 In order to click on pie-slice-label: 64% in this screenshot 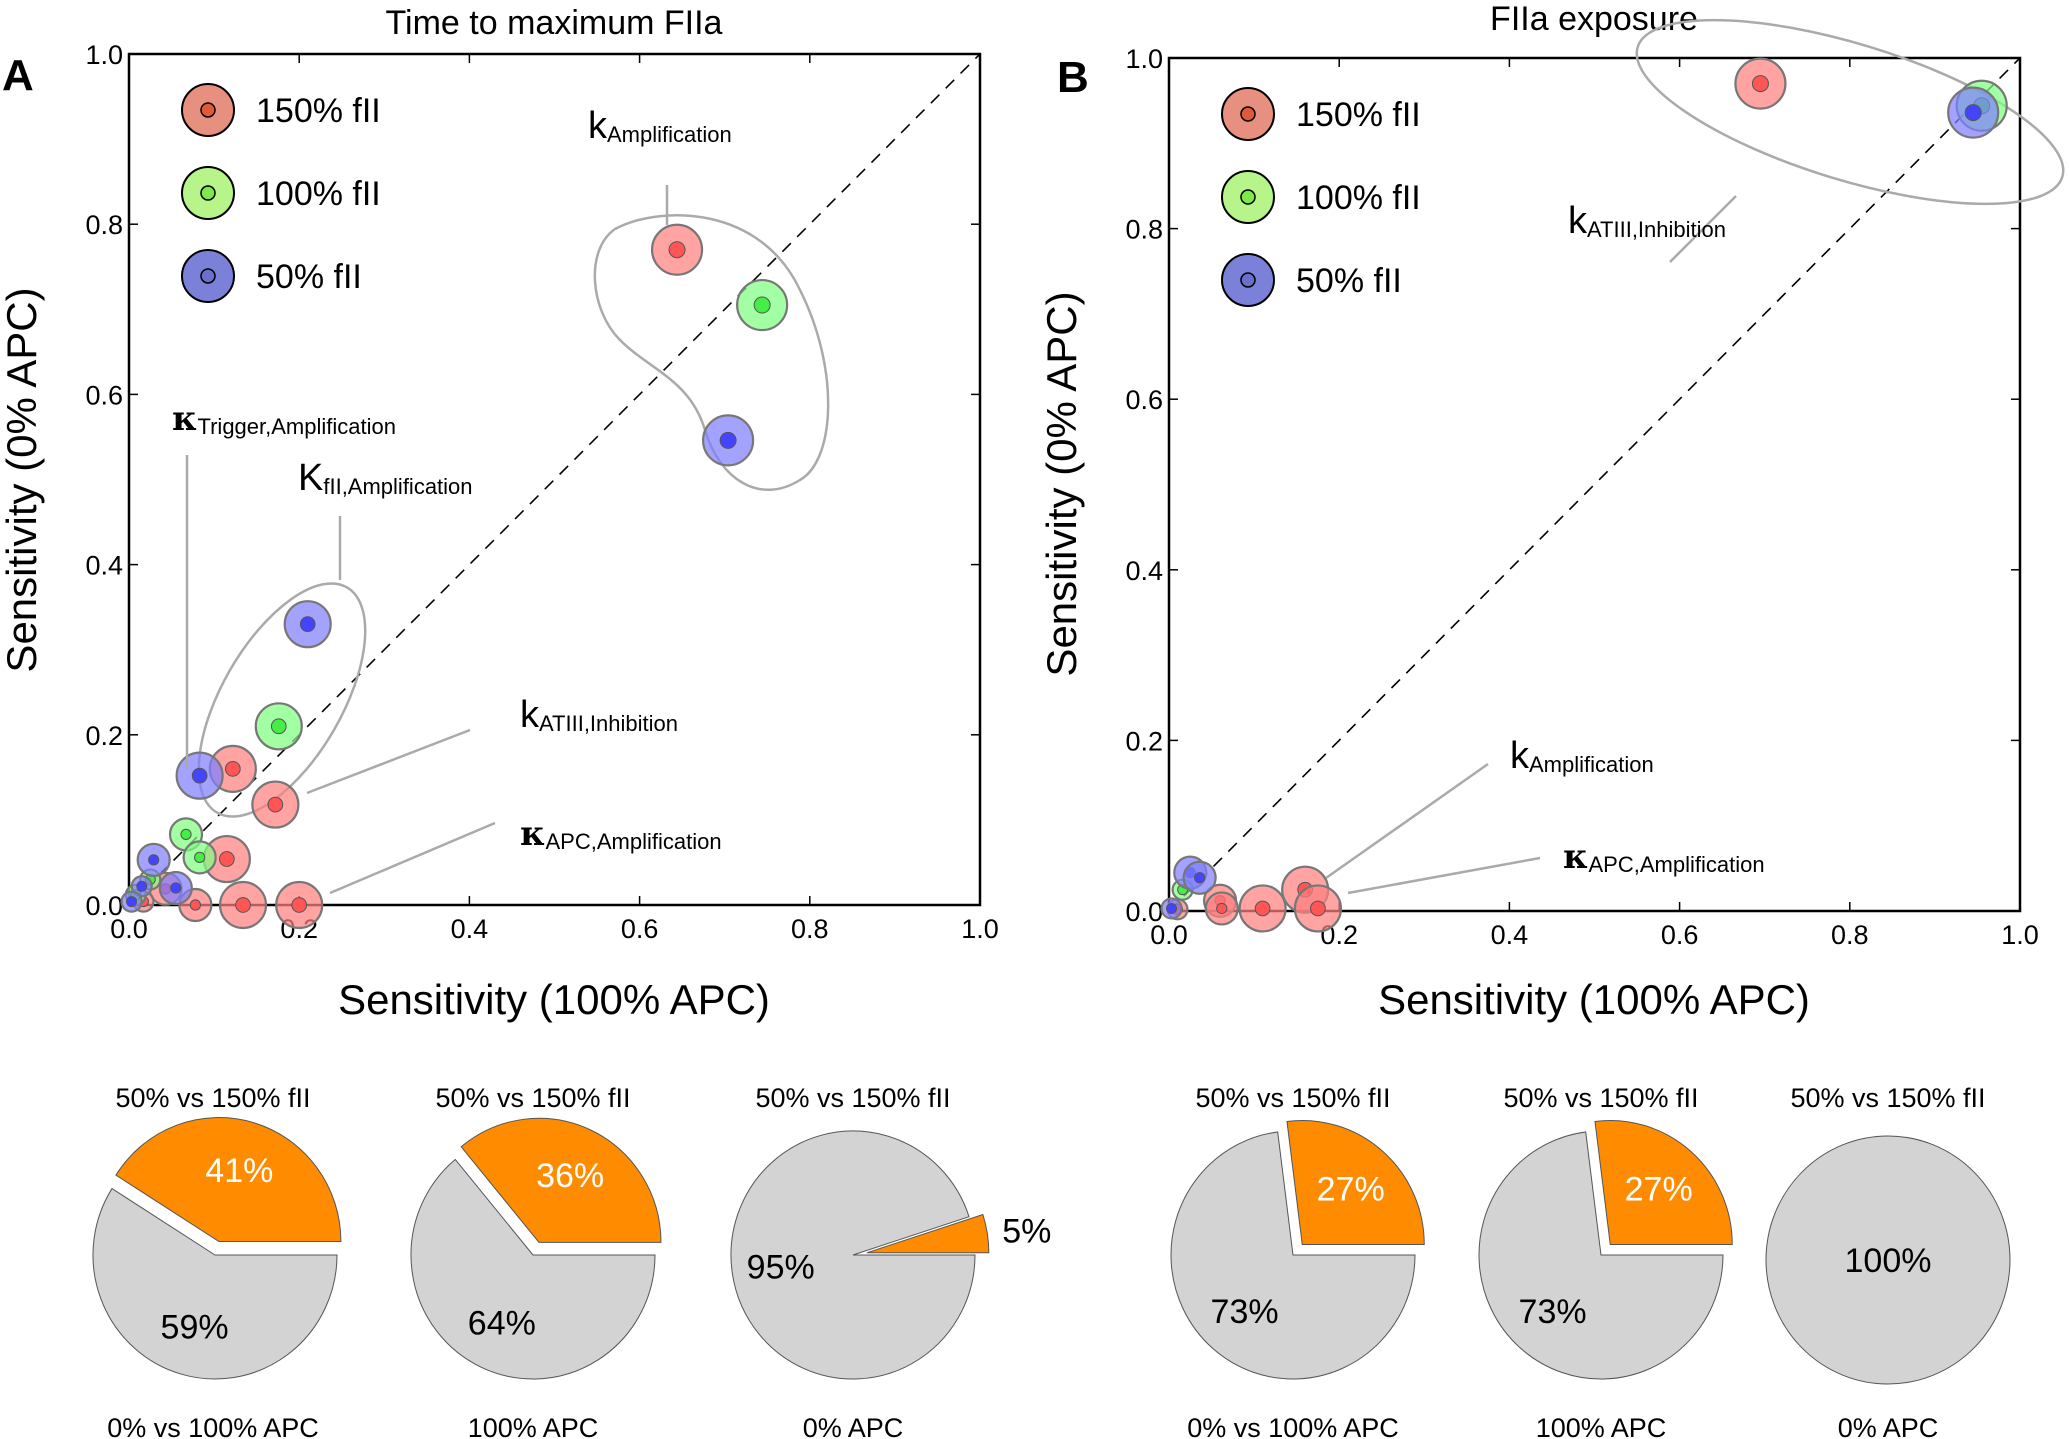, I will do `click(502, 1323)`.